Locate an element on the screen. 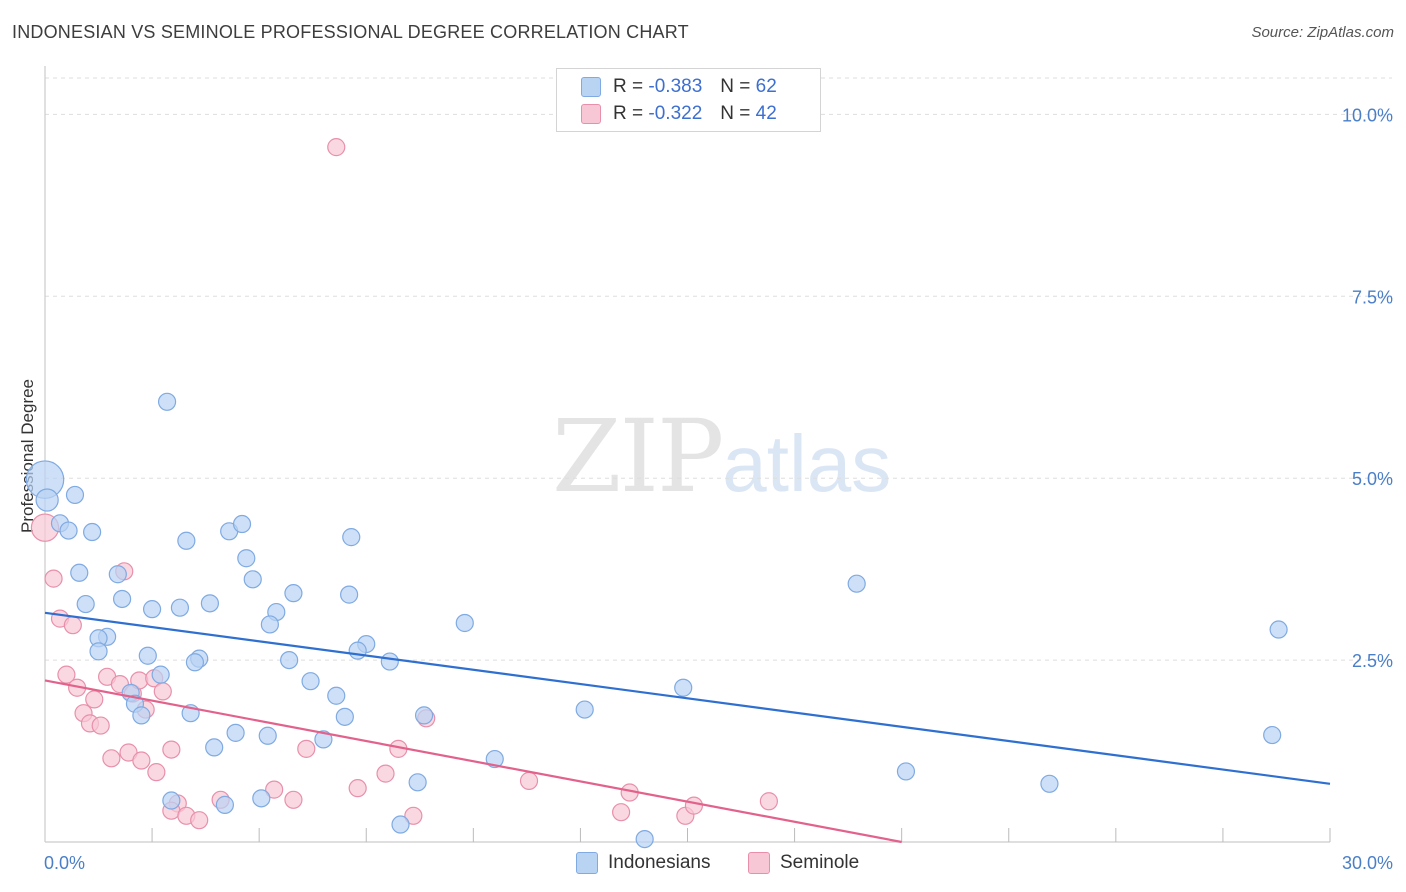 This screenshot has width=1406, height=892. legend-n-value: 62 is located at coordinates (766, 86).